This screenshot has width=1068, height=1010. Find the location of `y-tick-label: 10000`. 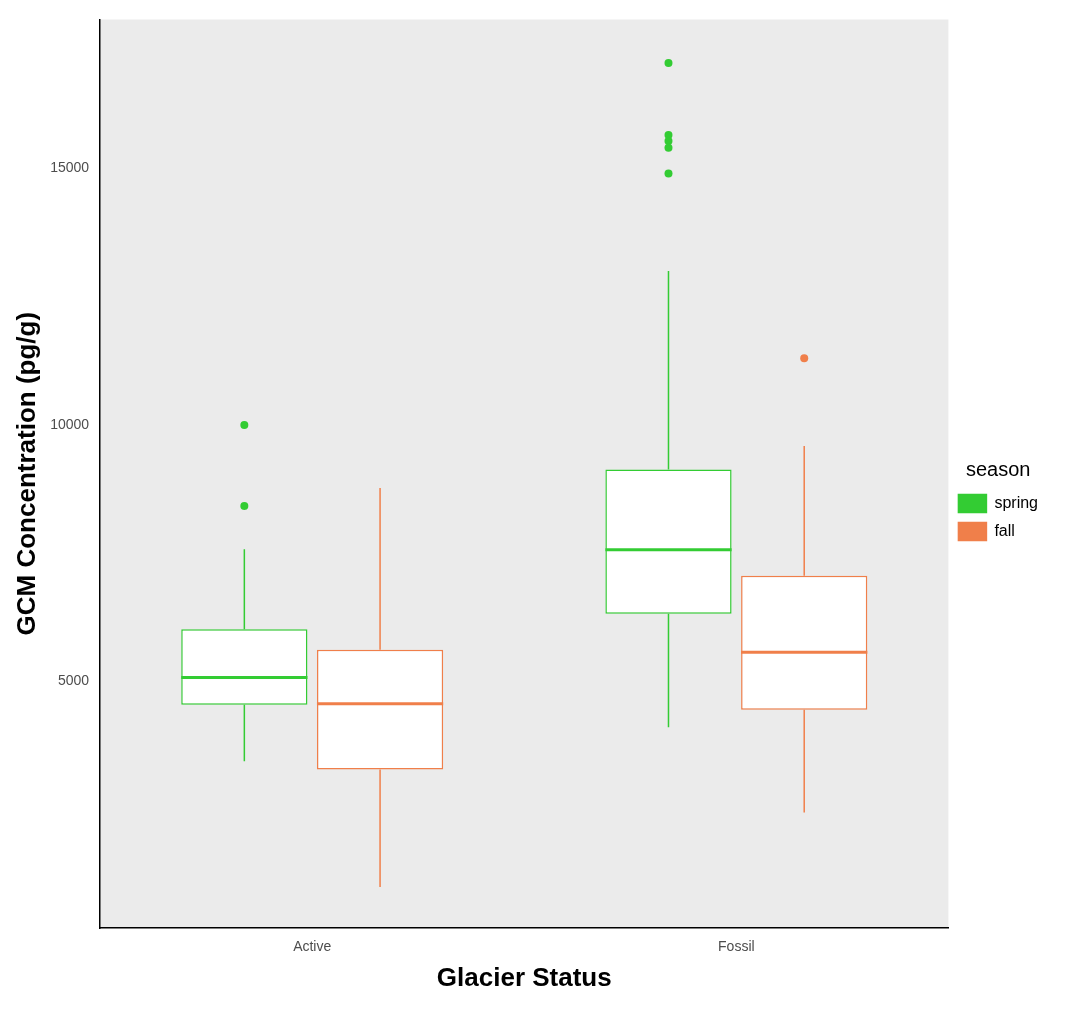

y-tick-label: 10000 is located at coordinates (70, 423).